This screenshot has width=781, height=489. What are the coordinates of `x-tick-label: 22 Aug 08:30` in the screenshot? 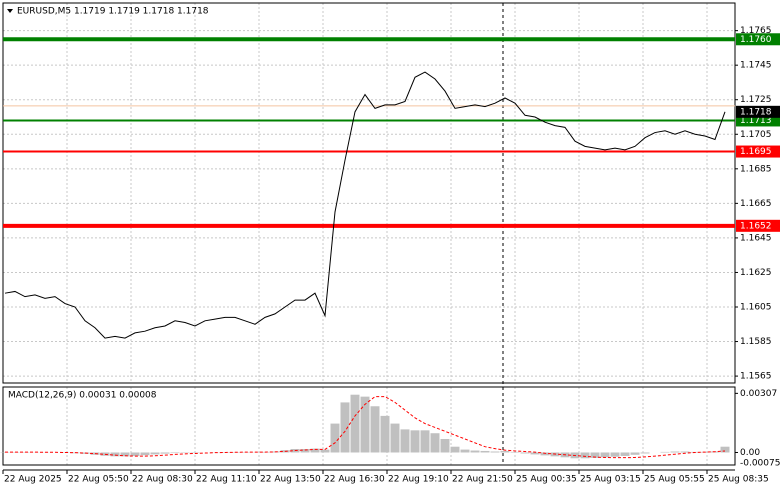 It's located at (162, 480).